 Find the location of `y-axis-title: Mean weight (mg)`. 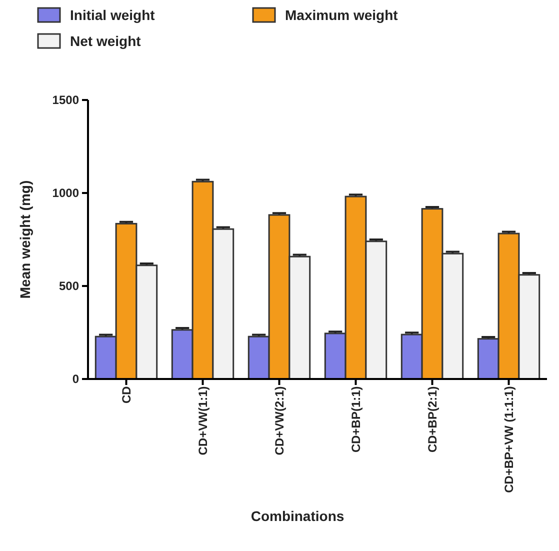

y-axis-title: Mean weight (mg) is located at coordinates (25, 239).